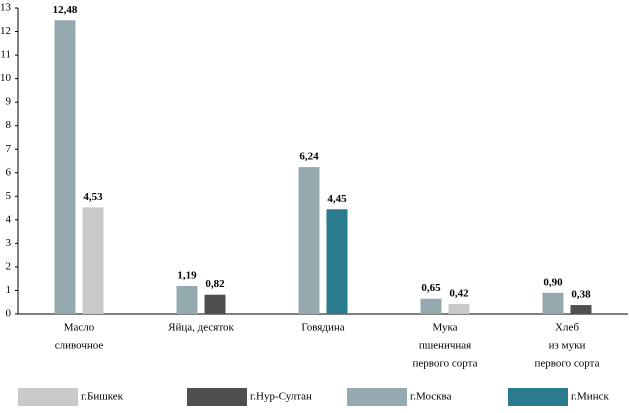 The height and width of the screenshot is (413, 629). I want to click on legend-label: г.Бишкек, so click(102, 397).